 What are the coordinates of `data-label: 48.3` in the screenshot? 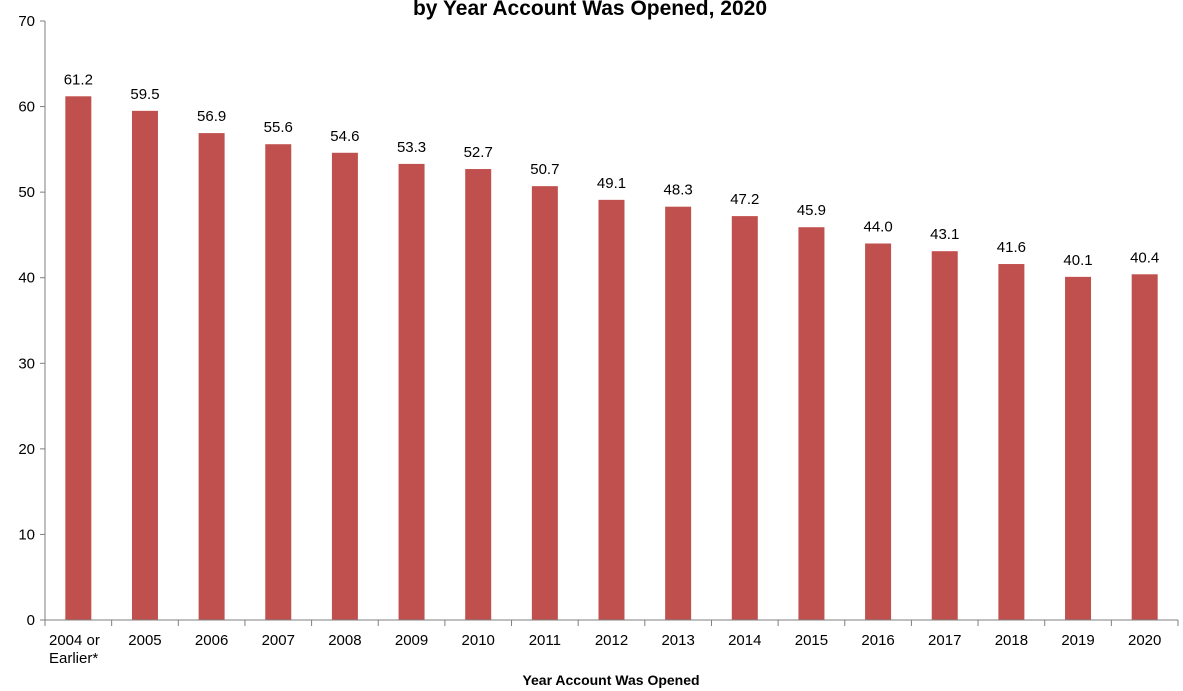 It's located at (678, 190).